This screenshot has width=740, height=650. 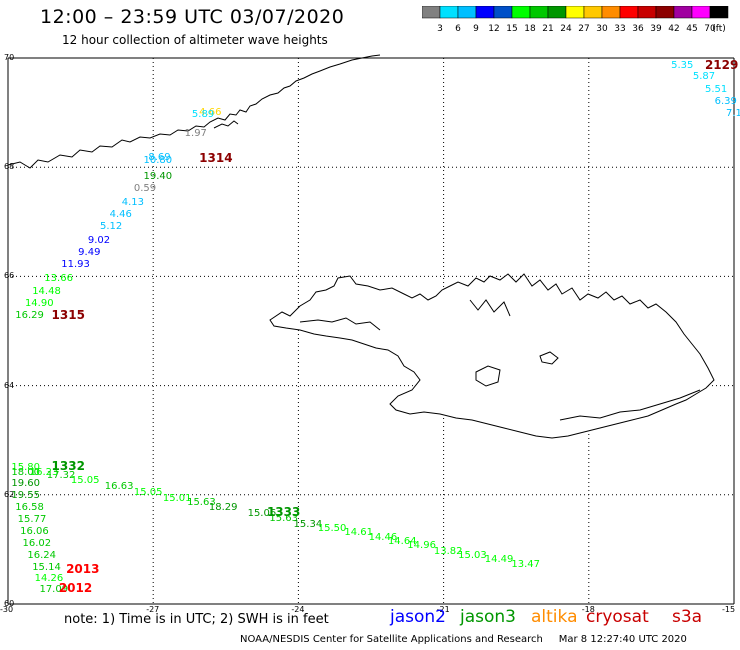 I want to click on wave-height-reading: 14.46, so click(x=383, y=538).